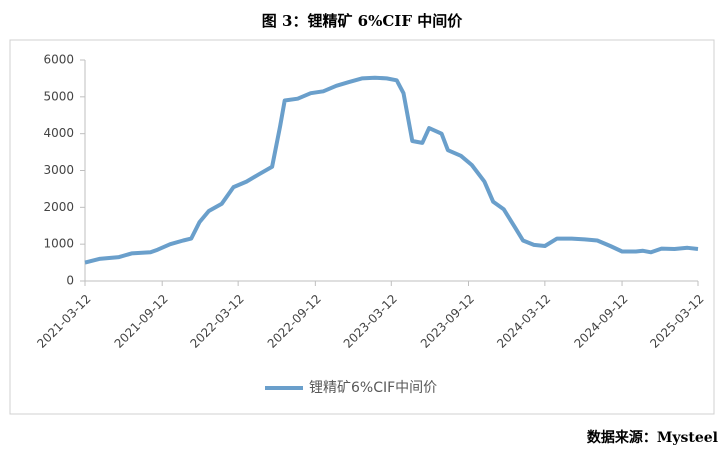 This screenshot has width=724, height=458. Describe the element at coordinates (447, 321) in the screenshot. I see `x-tick-label: 2023-09-12` at that location.